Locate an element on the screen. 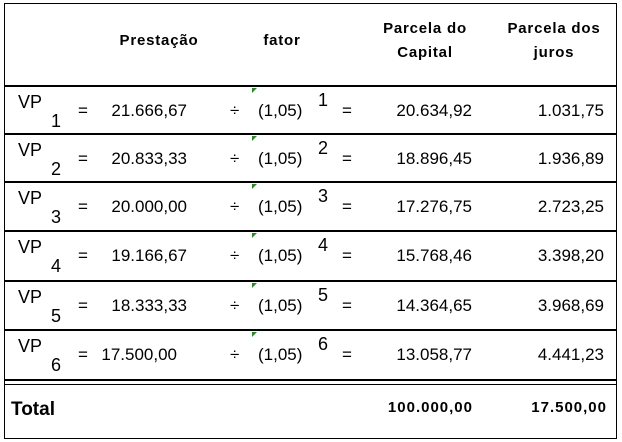 Image resolution: width=622 pixels, height=442 pixels. prestacao-value: 20.000,00 is located at coordinates (149, 206).